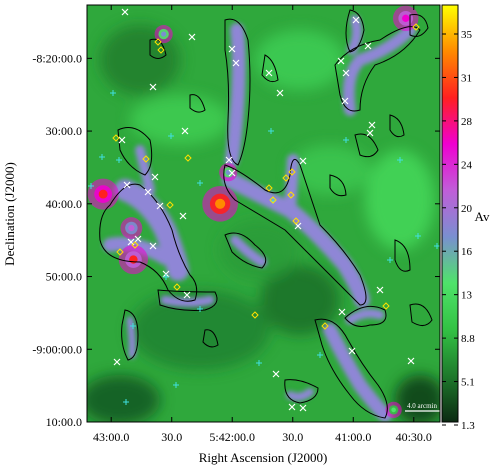 The image size is (500, 470). Describe the element at coordinates (232, 437) in the screenshot. I see `x-tick-label: 5:42:00.0` at that location.